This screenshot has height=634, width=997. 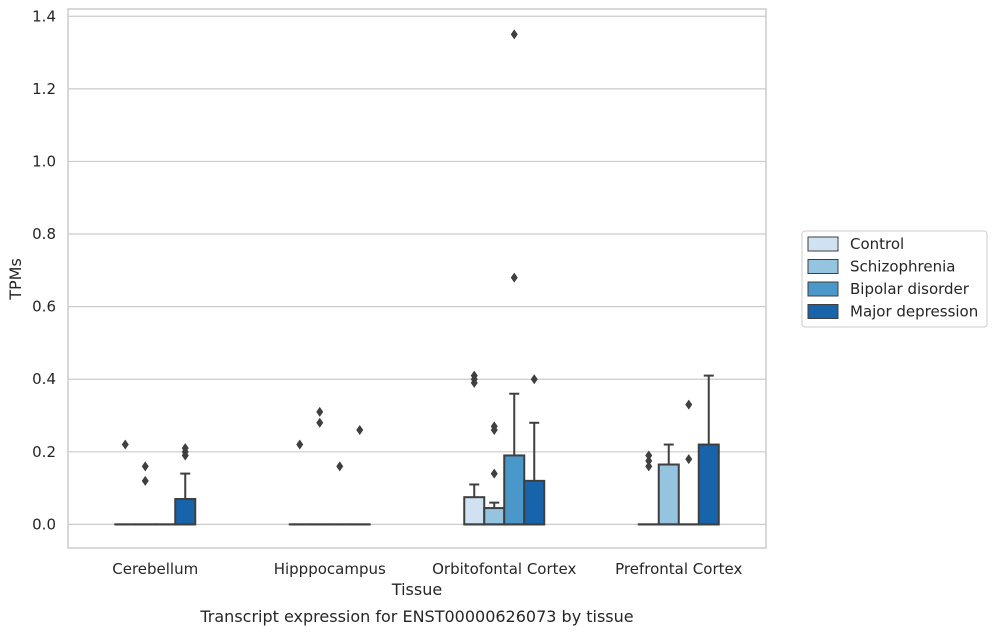 I want to click on y-tick-label: 0.2, so click(x=44, y=452).